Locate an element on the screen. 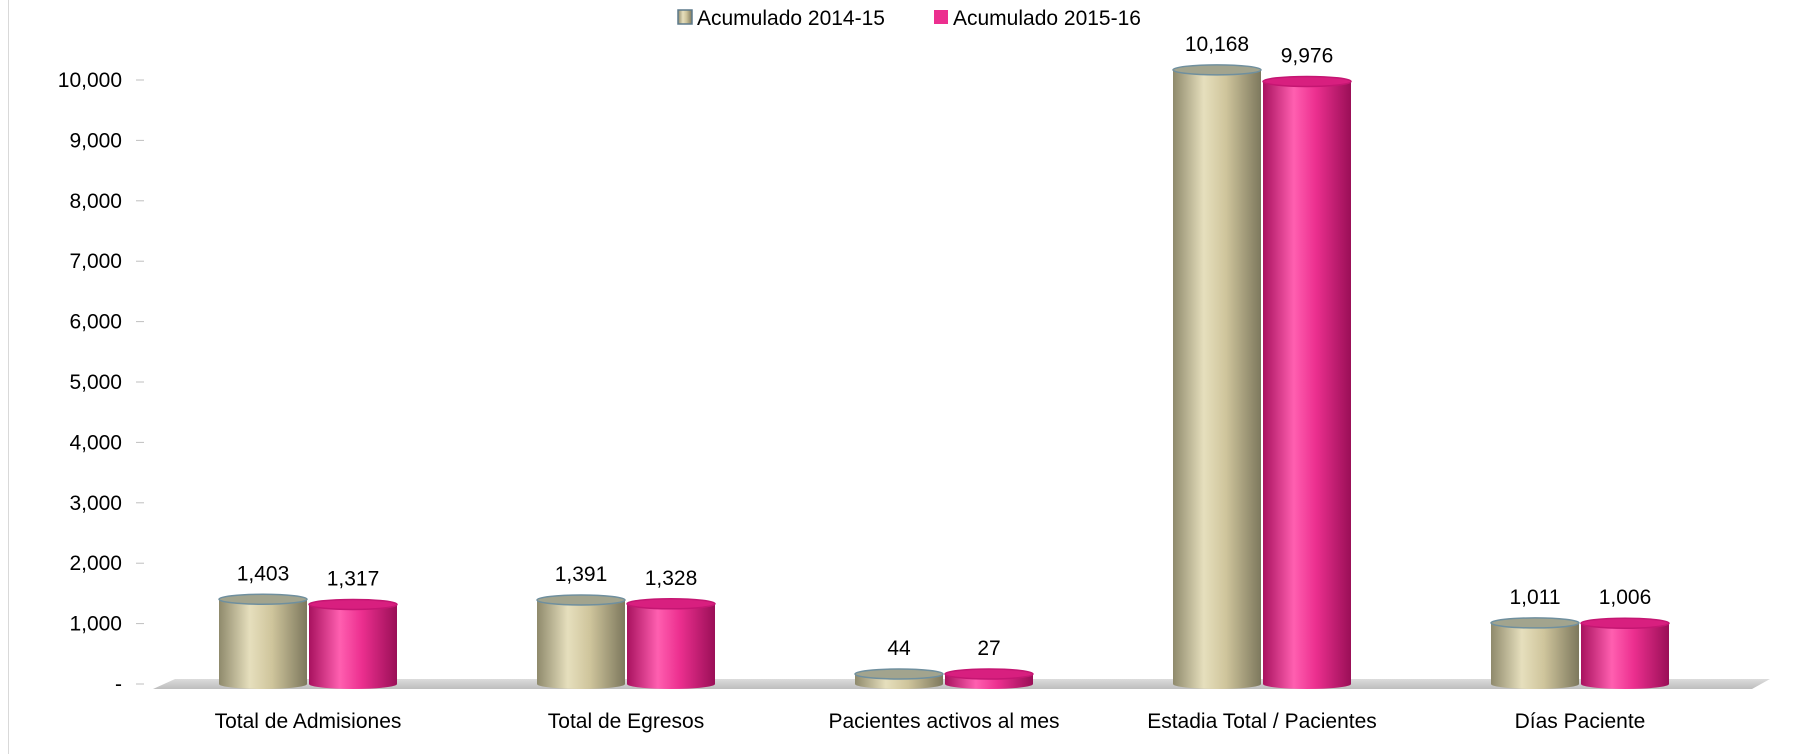  legend-item-series-0: Acumulado 2014-15 is located at coordinates (781, 18).